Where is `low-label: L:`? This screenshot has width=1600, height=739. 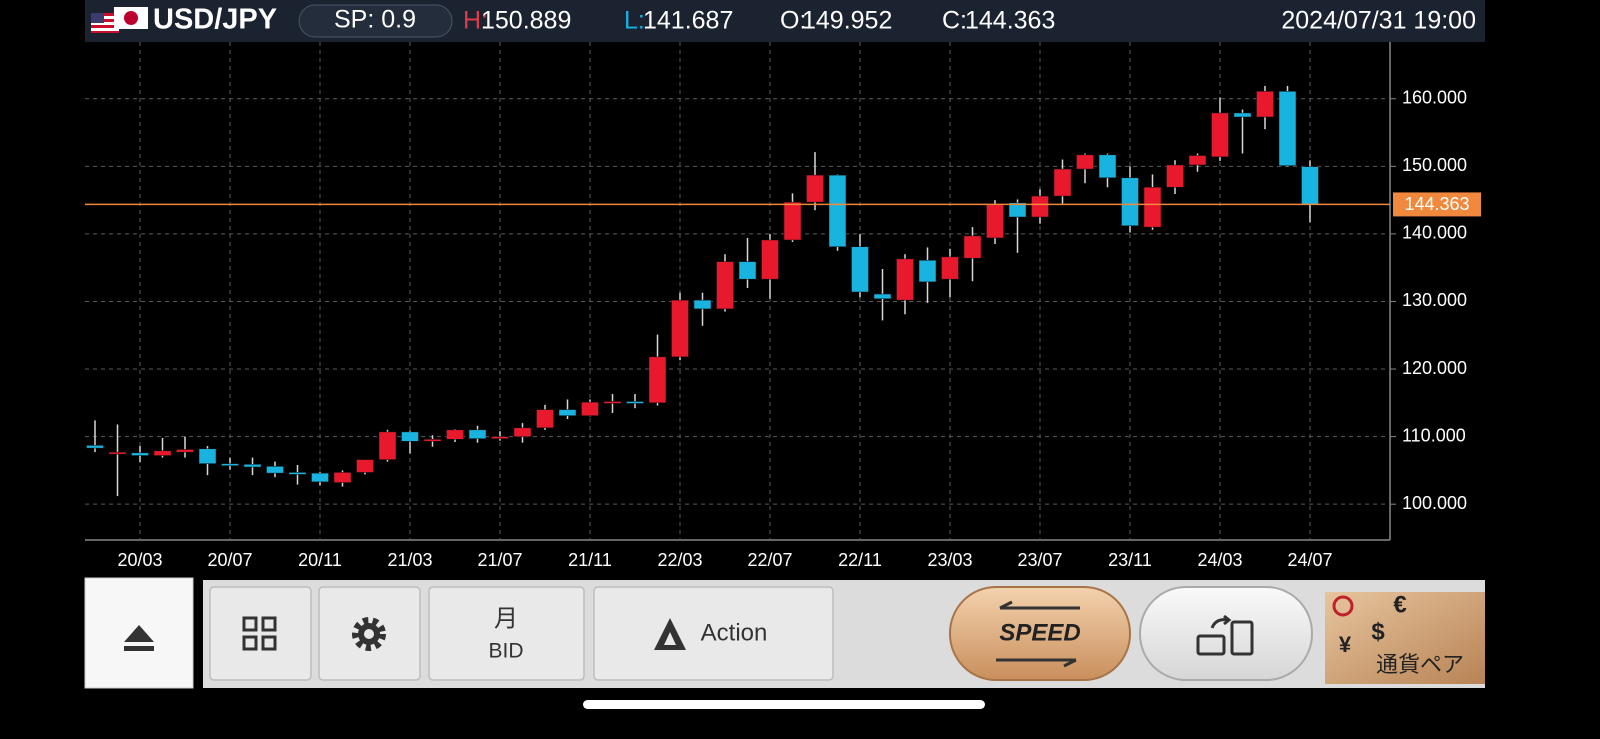
low-label: L: is located at coordinates (634, 21).